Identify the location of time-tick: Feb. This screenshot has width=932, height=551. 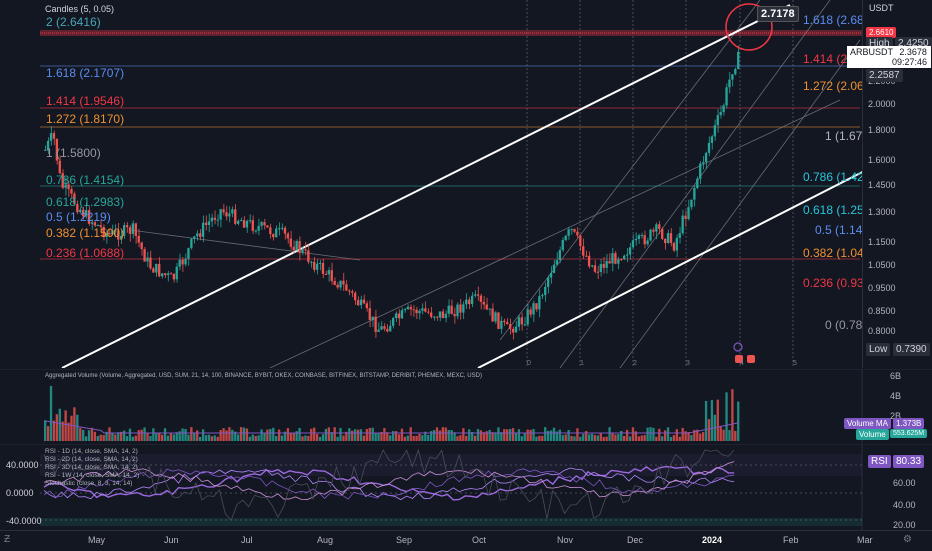
(791, 540).